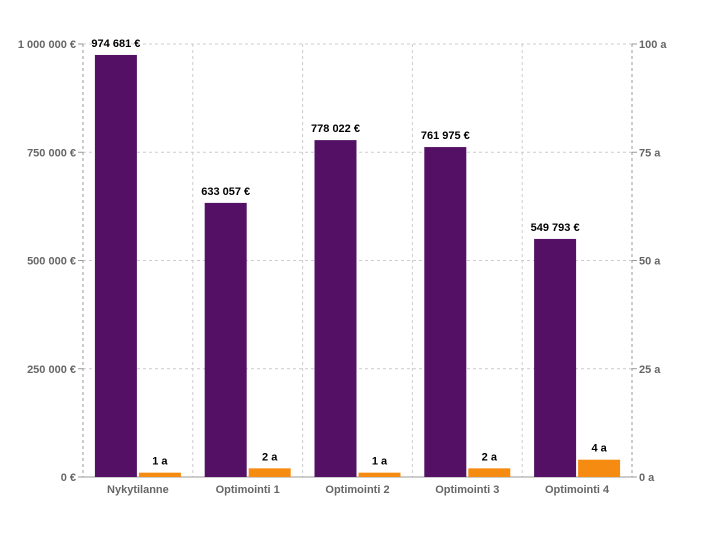 The height and width of the screenshot is (551, 728). Describe the element at coordinates (650, 153) in the screenshot. I see `right-axis-tick-label: 75 a` at that location.